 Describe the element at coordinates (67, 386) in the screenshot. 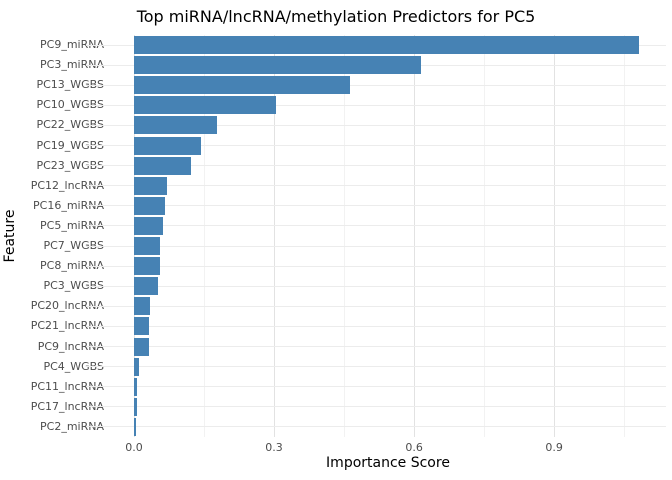

I see `y-tick-label: PC11_lncRNA` at that location.